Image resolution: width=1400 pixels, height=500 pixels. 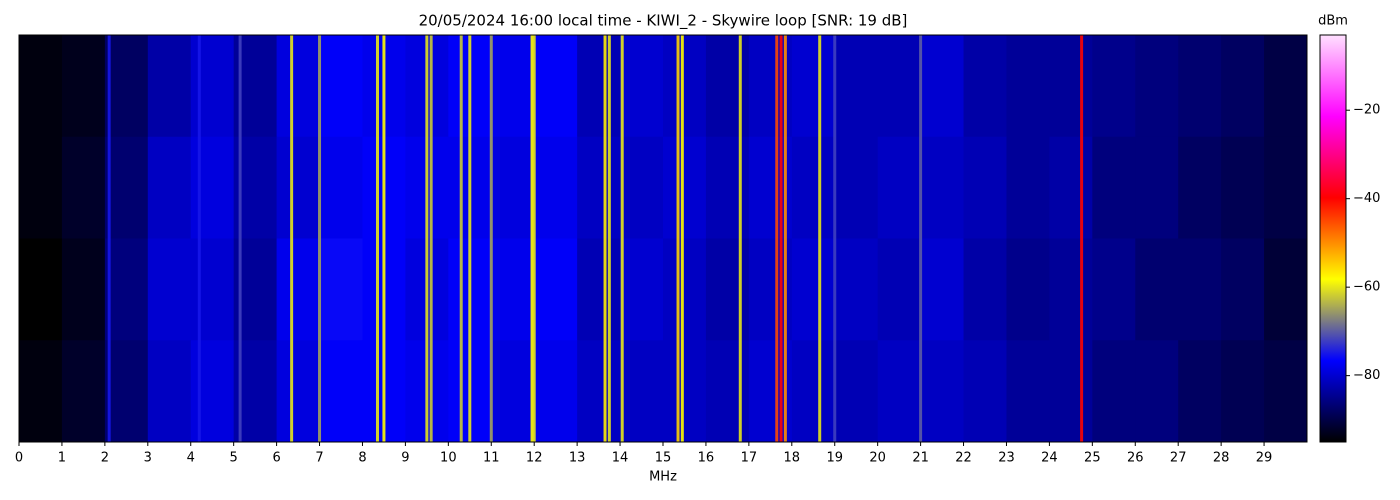 I want to click on x-tick-label: 22, so click(x=963, y=458).